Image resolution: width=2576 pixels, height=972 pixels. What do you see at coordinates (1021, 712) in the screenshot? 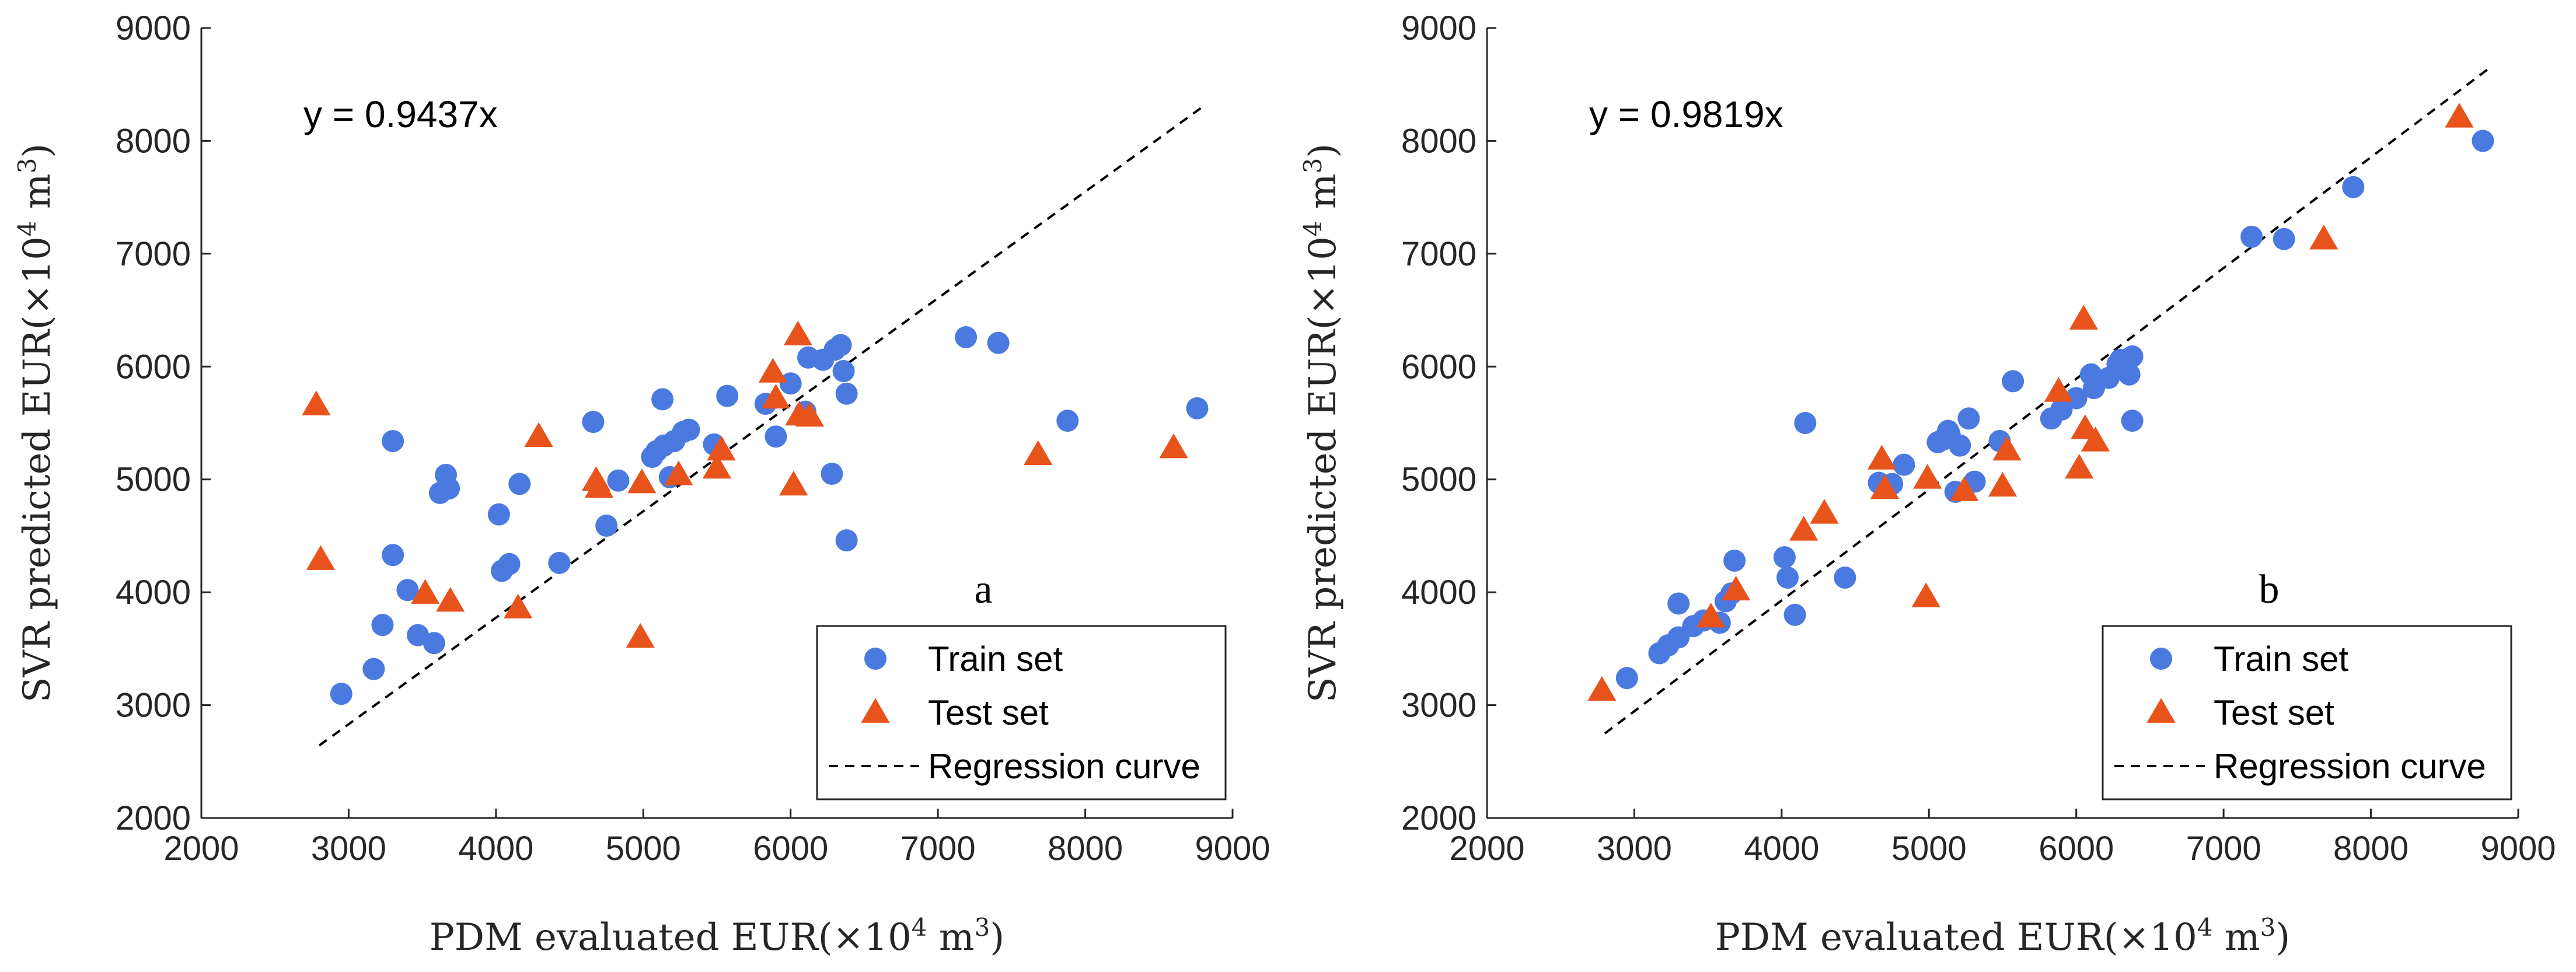
I see `legend: Train set Test set Regression curve` at bounding box center [1021, 712].